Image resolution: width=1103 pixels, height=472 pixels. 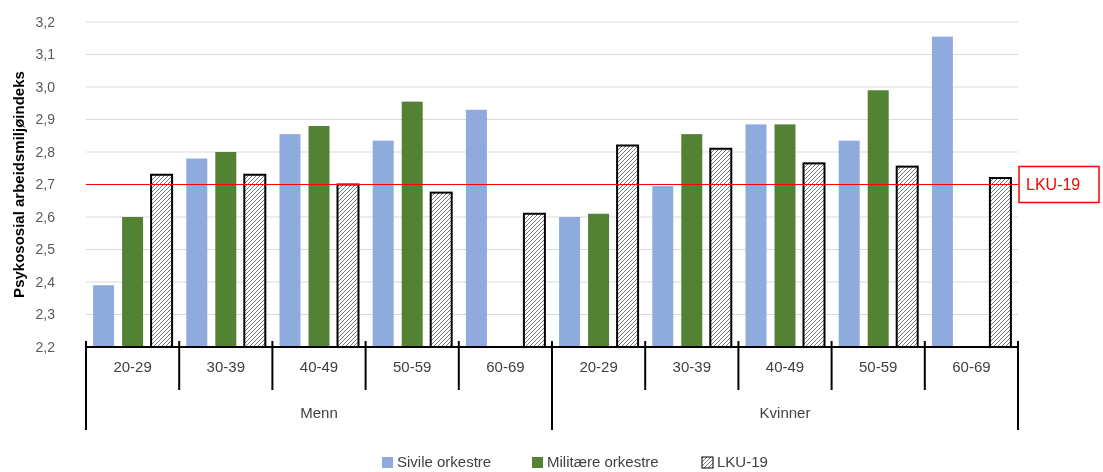 I want to click on legend-label: Militære orkestre, so click(x=603, y=461).